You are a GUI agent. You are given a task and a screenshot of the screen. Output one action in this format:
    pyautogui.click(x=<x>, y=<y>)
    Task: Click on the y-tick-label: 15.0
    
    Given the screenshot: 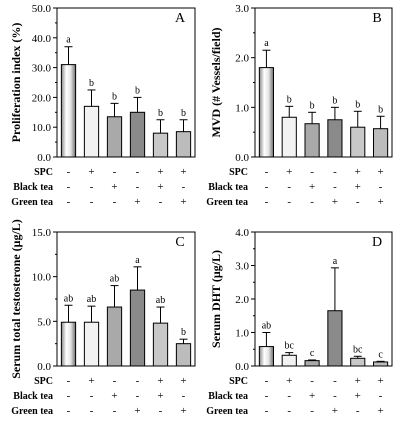 What is the action you would take?
    pyautogui.click(x=42, y=233)
    